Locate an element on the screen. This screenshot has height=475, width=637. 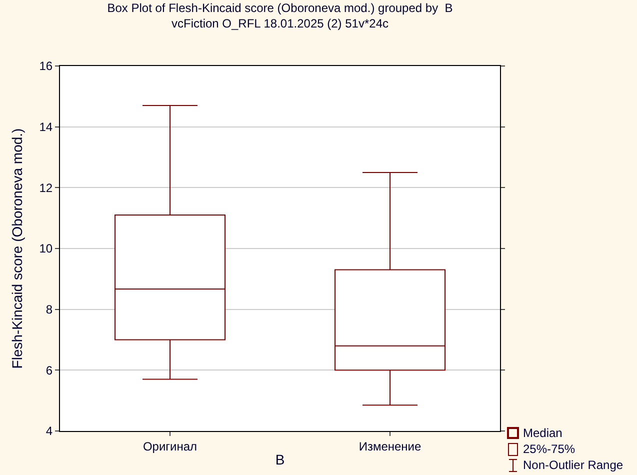
text: Median is located at coordinates (542, 433).